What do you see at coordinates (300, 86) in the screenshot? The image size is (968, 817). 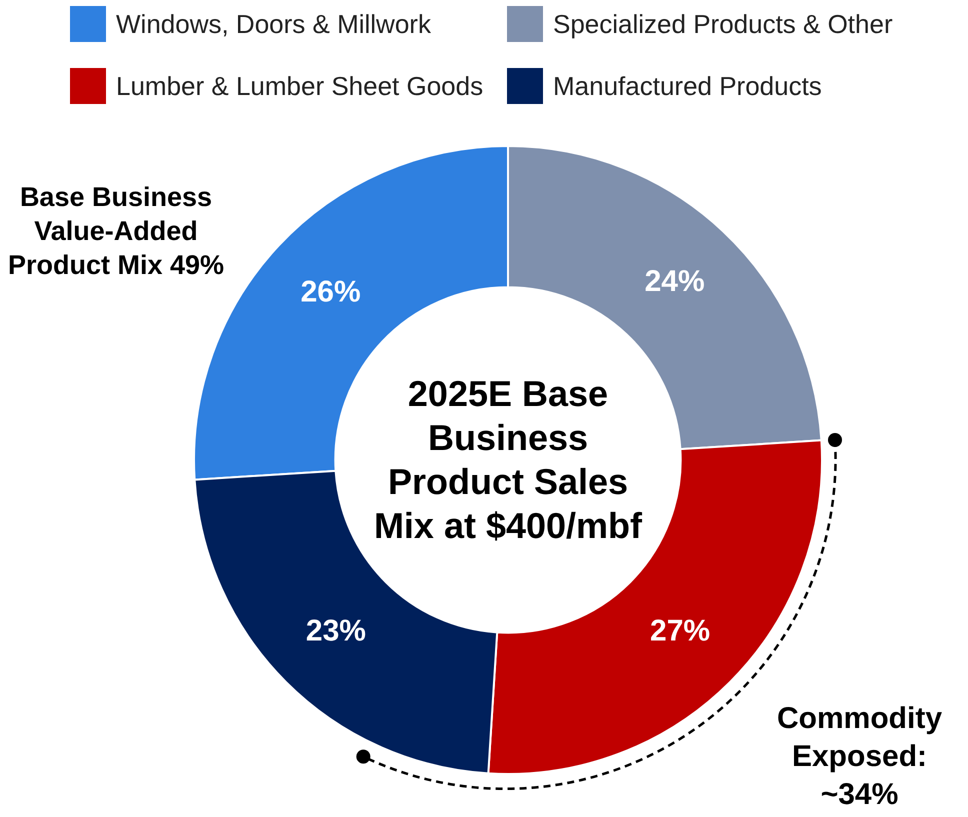 I see `legend-label: Lumber & Lumber Sheet Goods` at bounding box center [300, 86].